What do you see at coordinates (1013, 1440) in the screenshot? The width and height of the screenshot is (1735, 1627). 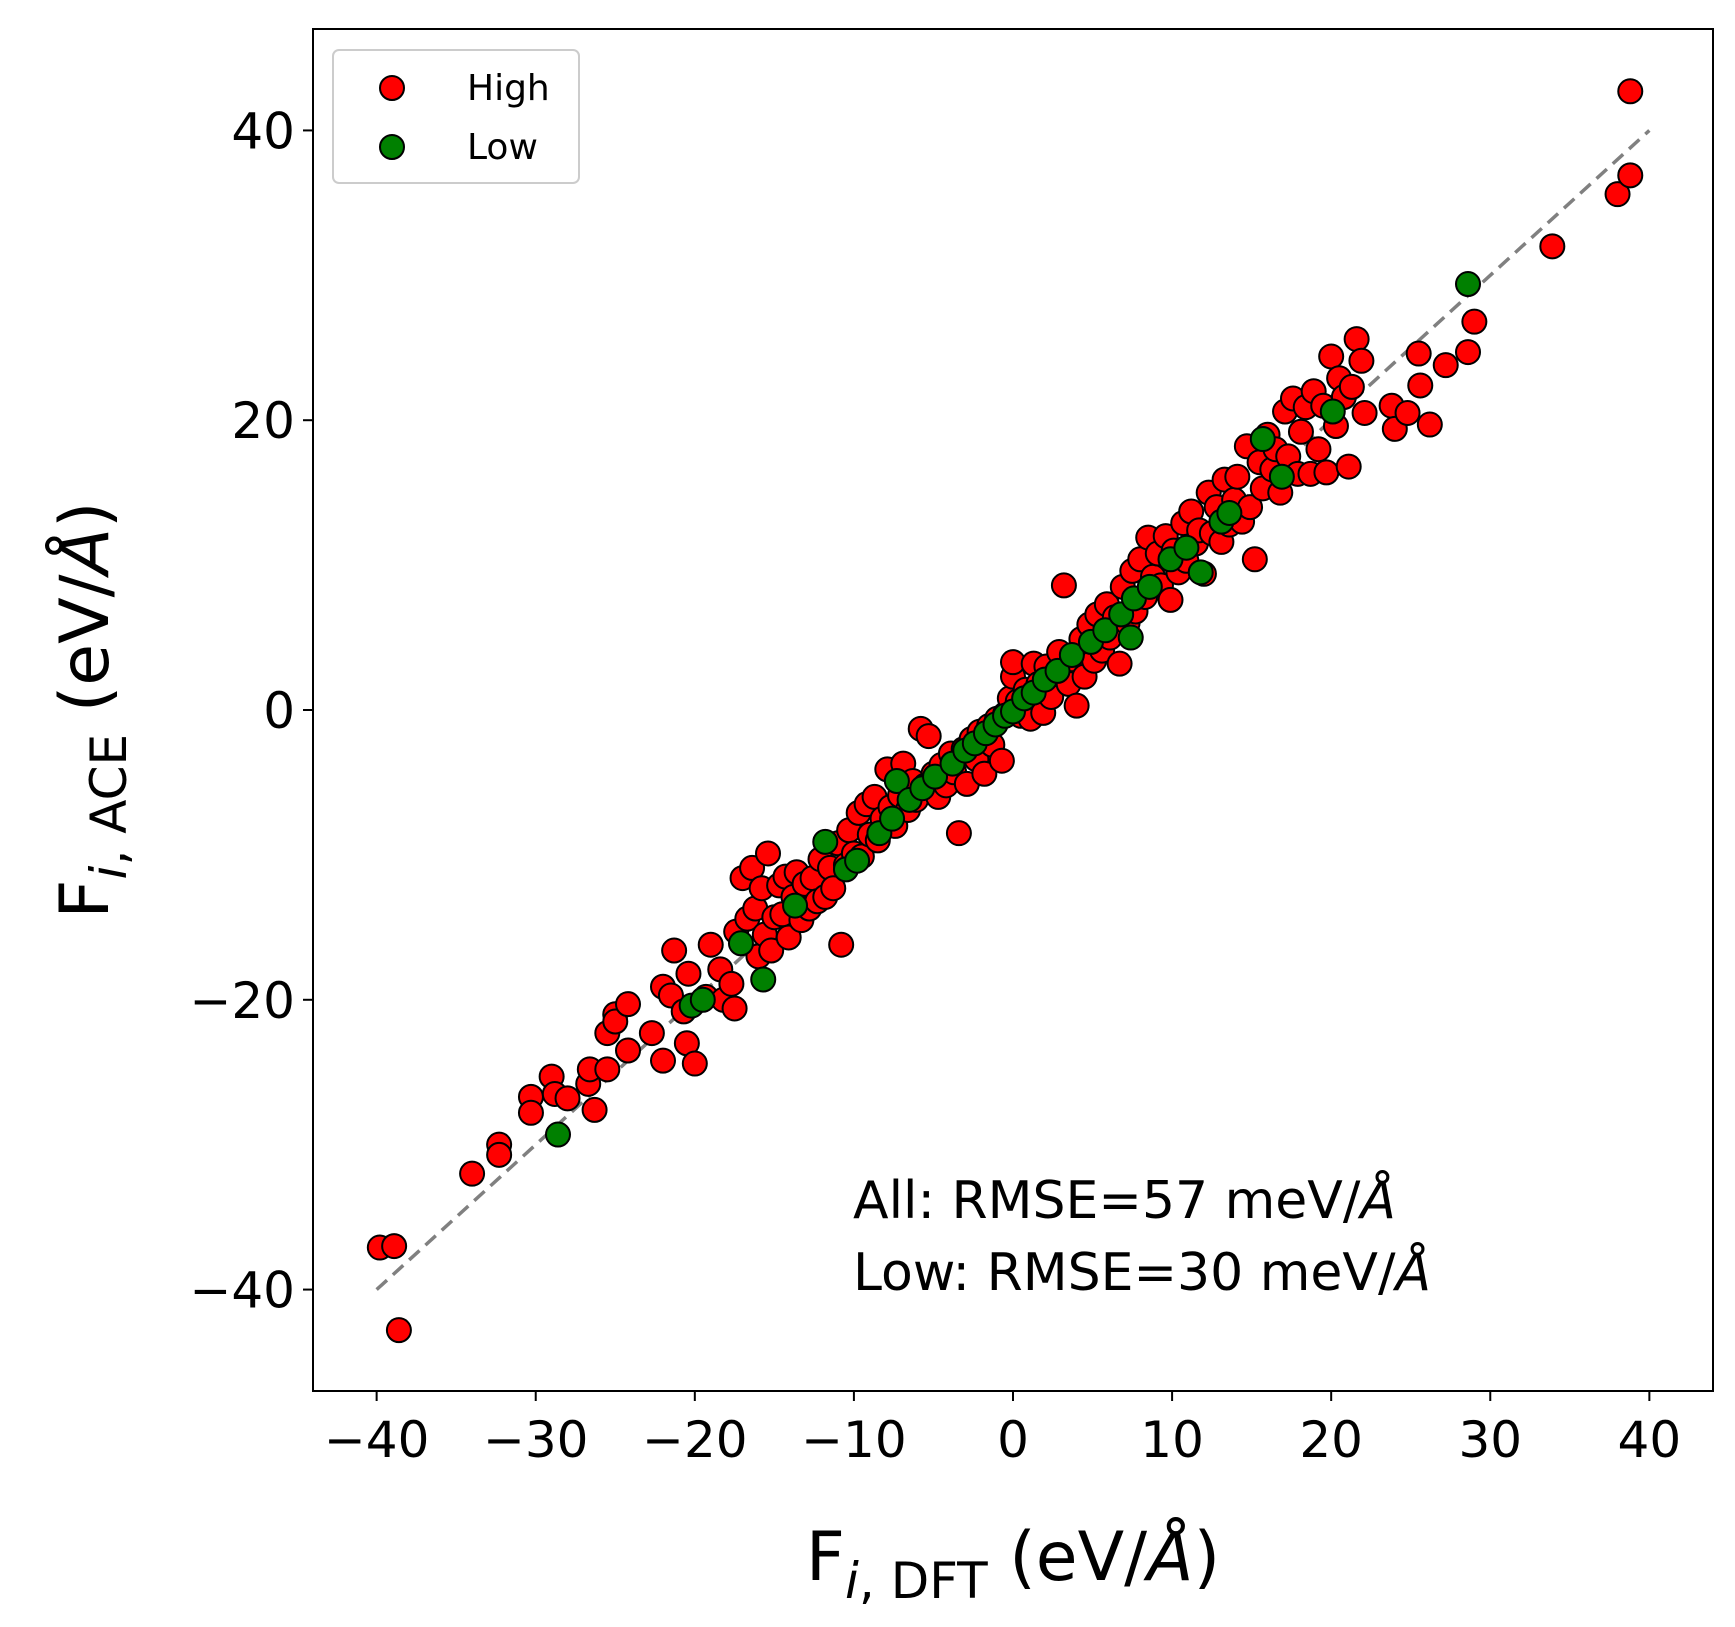 I see `x-tick-label: 0` at bounding box center [1013, 1440].